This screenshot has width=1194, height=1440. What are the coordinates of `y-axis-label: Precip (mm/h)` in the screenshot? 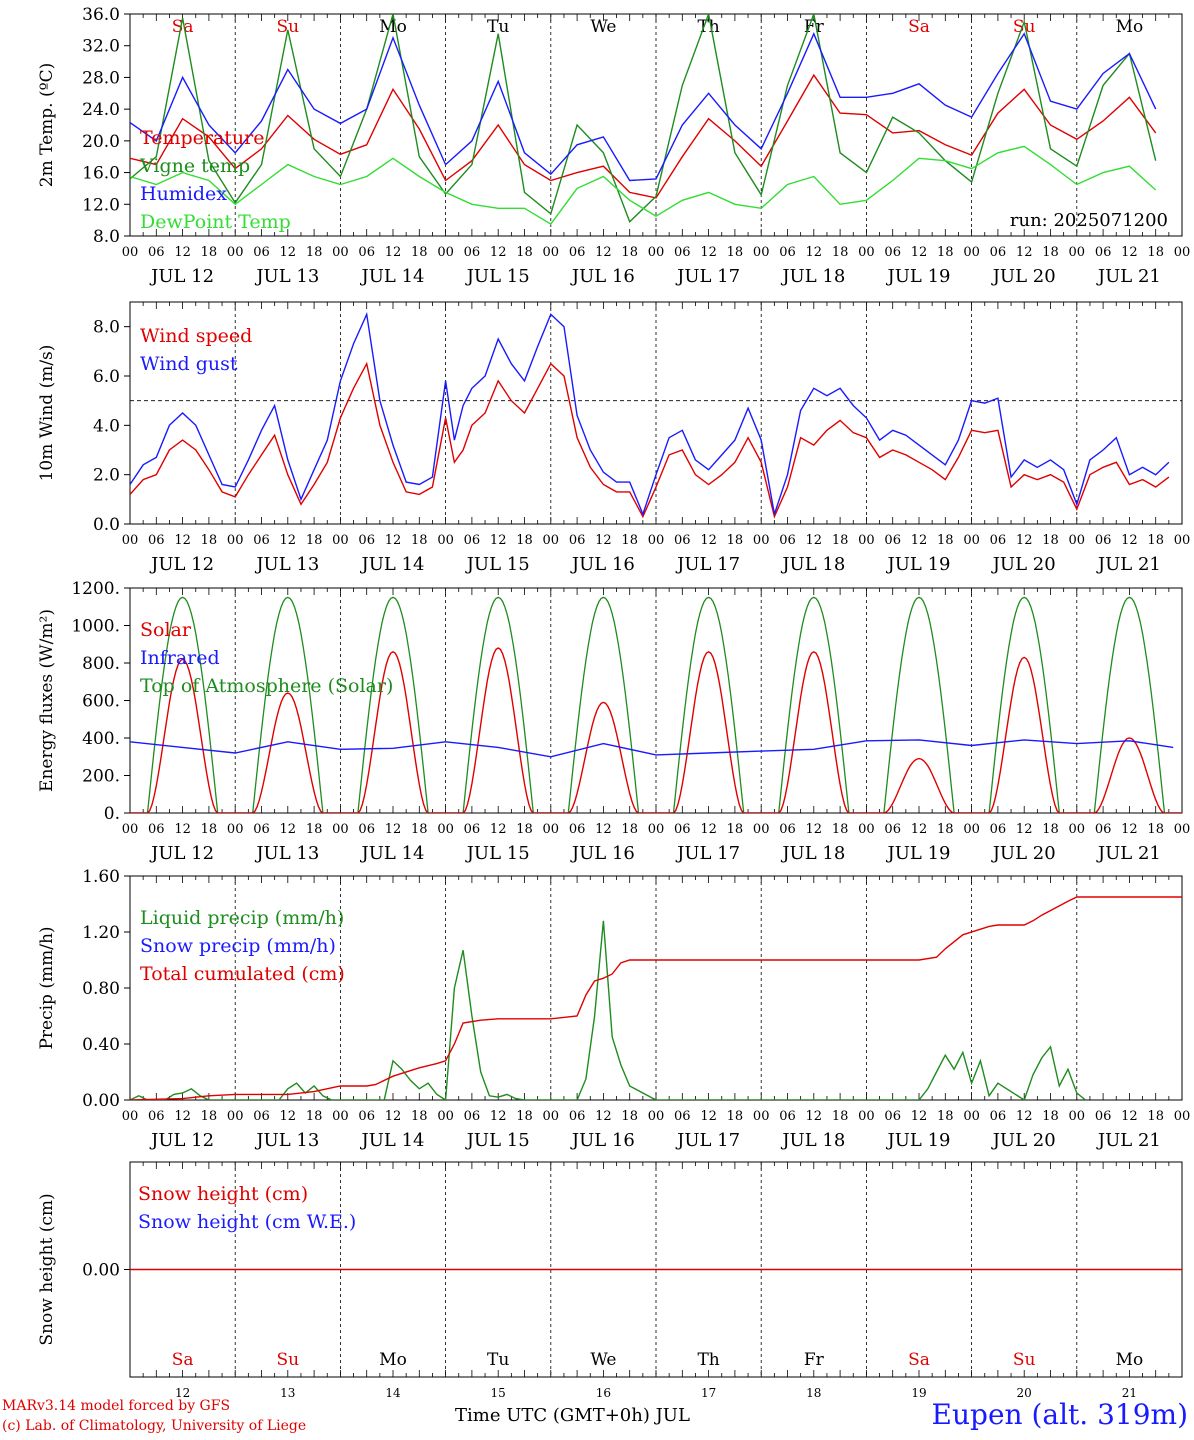 It's located at (47, 987).